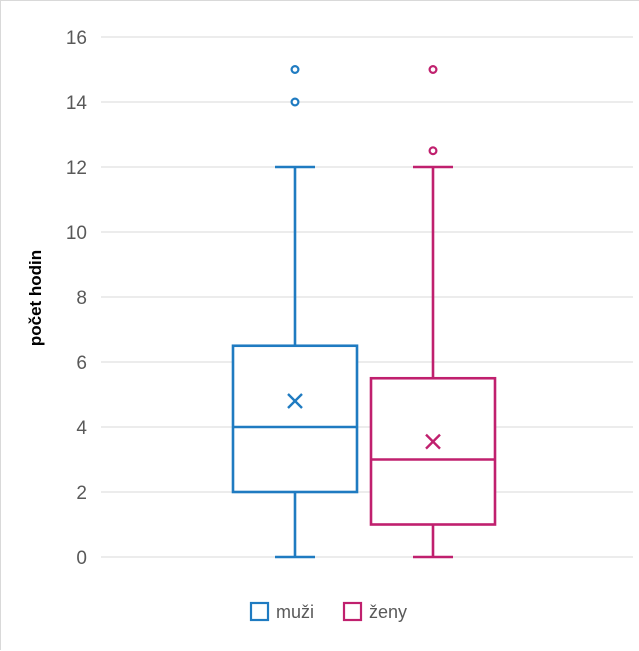 This screenshot has height=651, width=639. What do you see at coordinates (76, 168) in the screenshot?
I see `y-tick-label: 12` at bounding box center [76, 168].